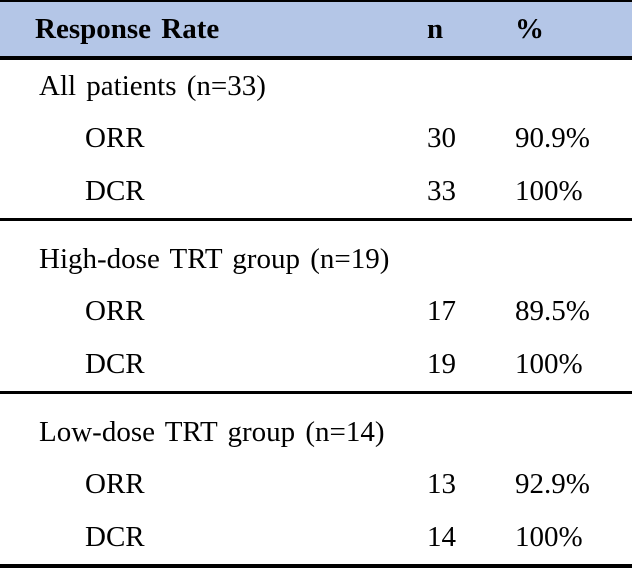 This screenshot has width=632, height=576. What do you see at coordinates (316, 484) in the screenshot?
I see `table-row: ORR 13 92.9%` at bounding box center [316, 484].